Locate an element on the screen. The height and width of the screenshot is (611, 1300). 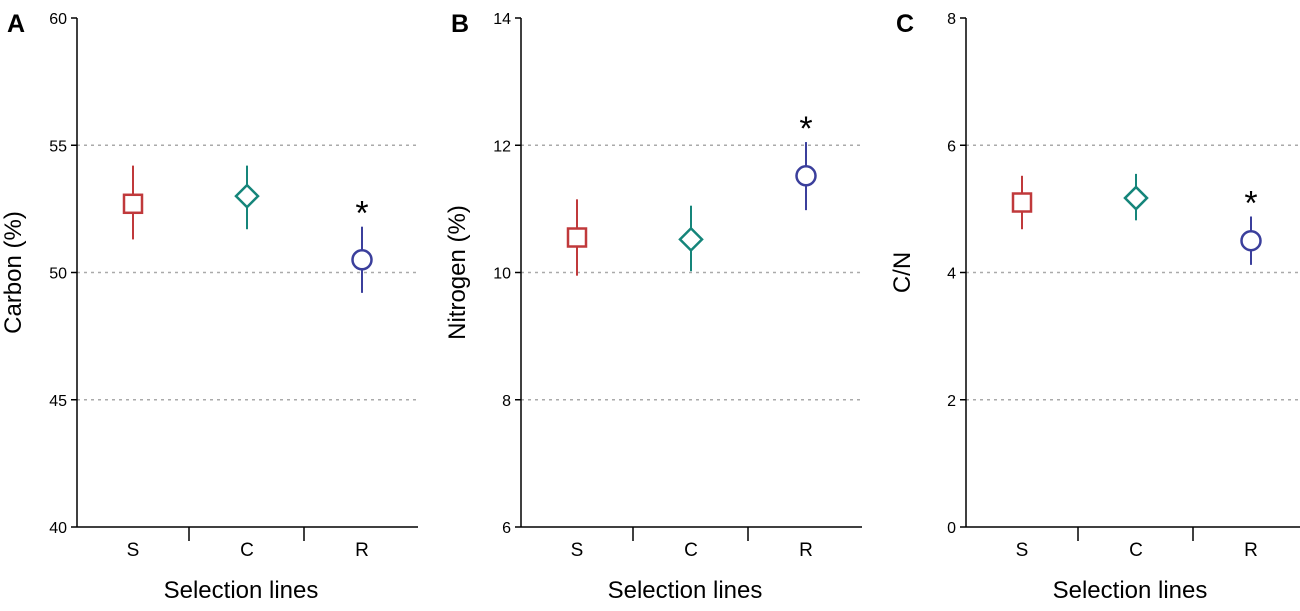
y-tick-label: 50 is located at coordinates (58, 274).